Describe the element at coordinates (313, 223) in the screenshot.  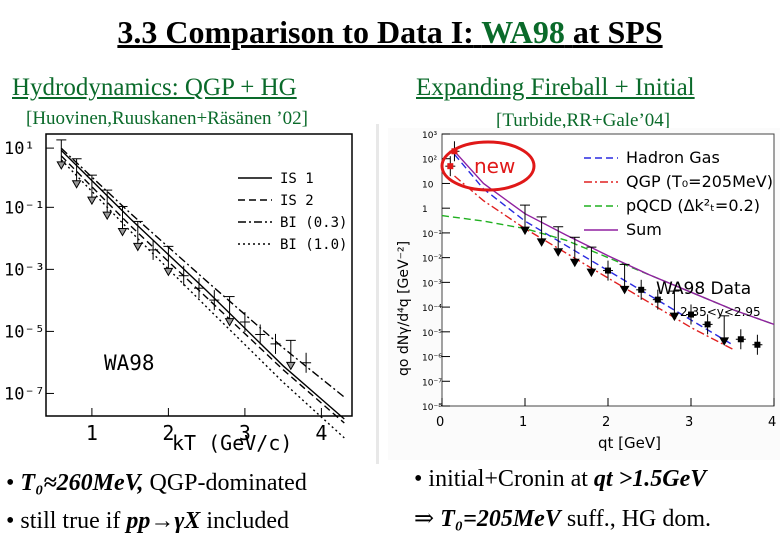
I see `legend-label: BI (0.3)` at that location.